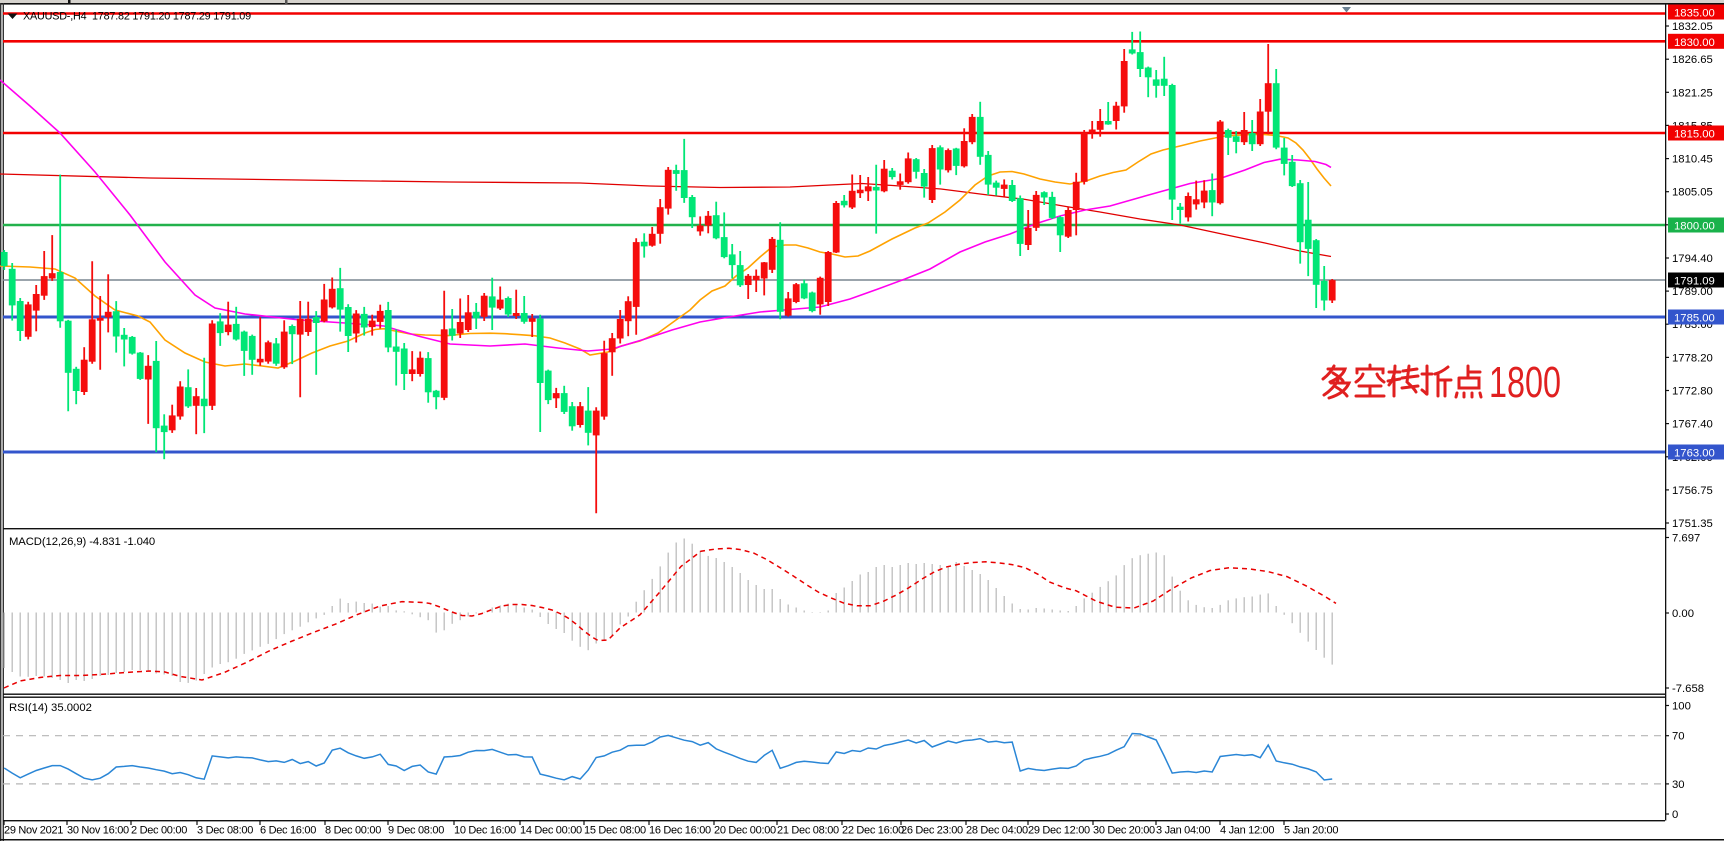  I want to click on svg-text: 4 Jan 12:00, so click(1247, 831).